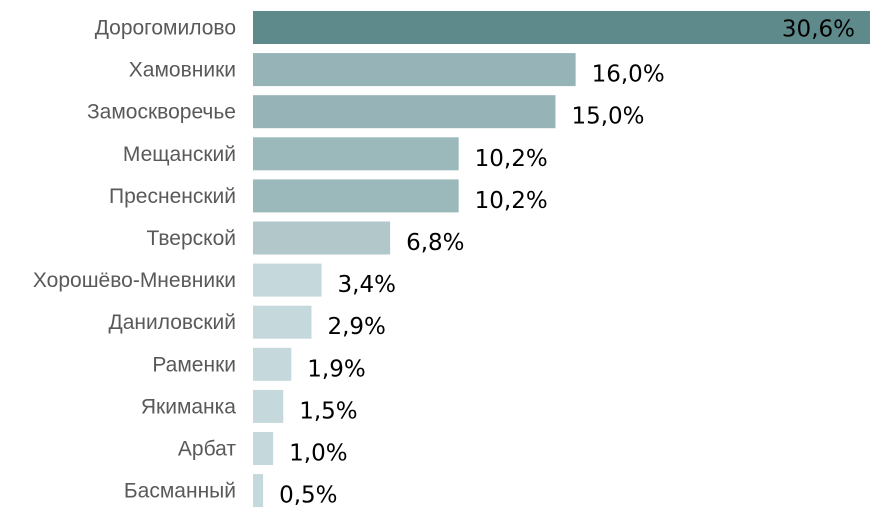  Describe the element at coordinates (188, 406) in the screenshot. I see `category-label: Якиманка` at that location.